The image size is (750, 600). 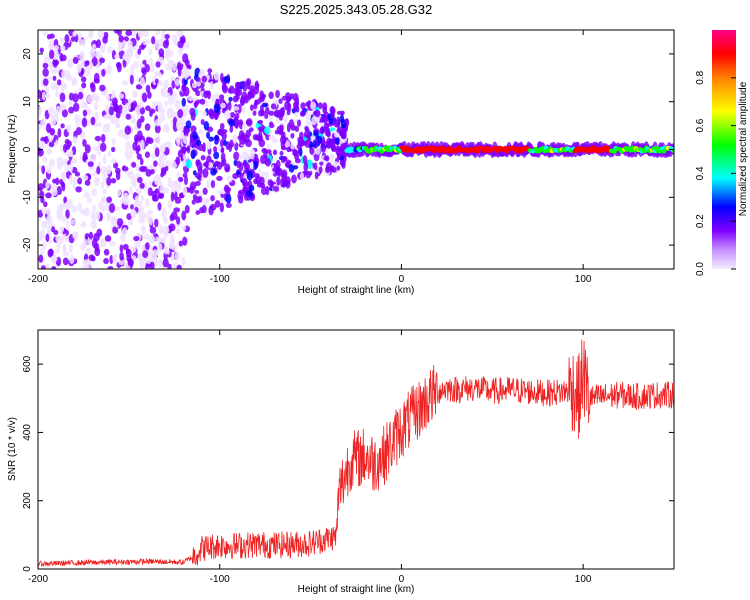 What do you see at coordinates (356, 9) in the screenshot?
I see `figure-title: S225.2025.343.05.28.G32` at bounding box center [356, 9].